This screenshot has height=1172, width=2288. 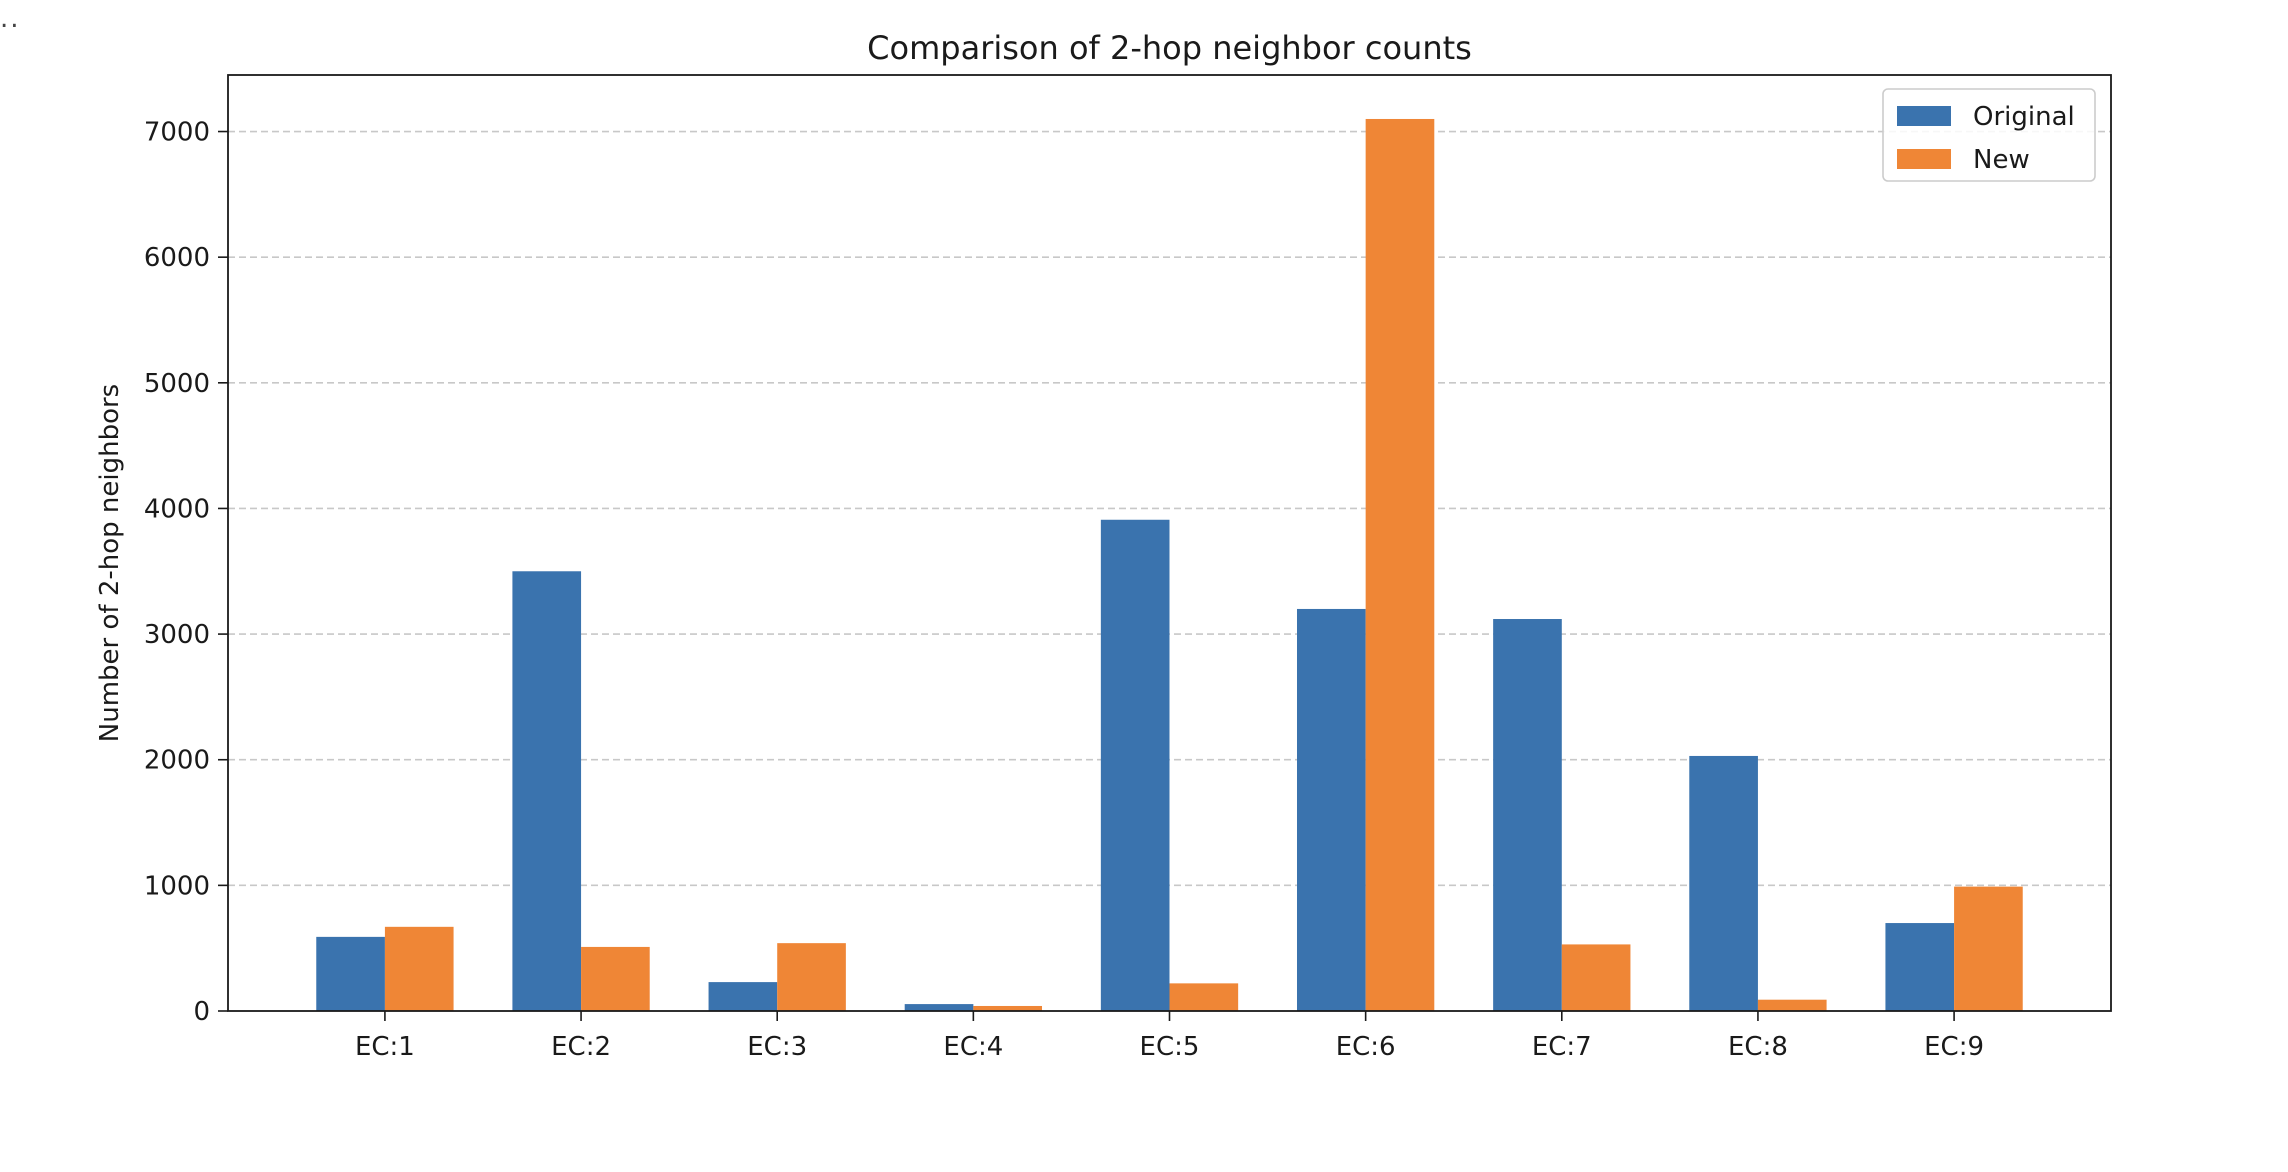 I want to click on legend: Original New, so click(x=1989, y=135).